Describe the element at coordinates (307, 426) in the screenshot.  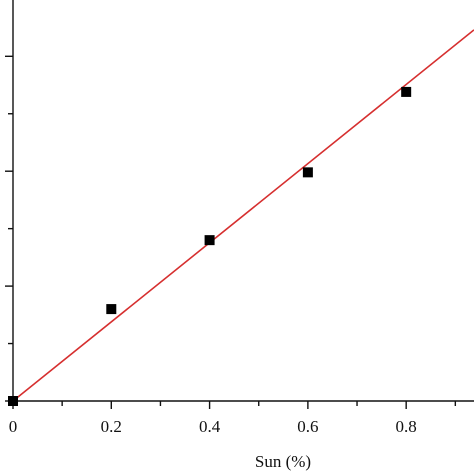
I see `x-tick-label: 0.6` at that location.